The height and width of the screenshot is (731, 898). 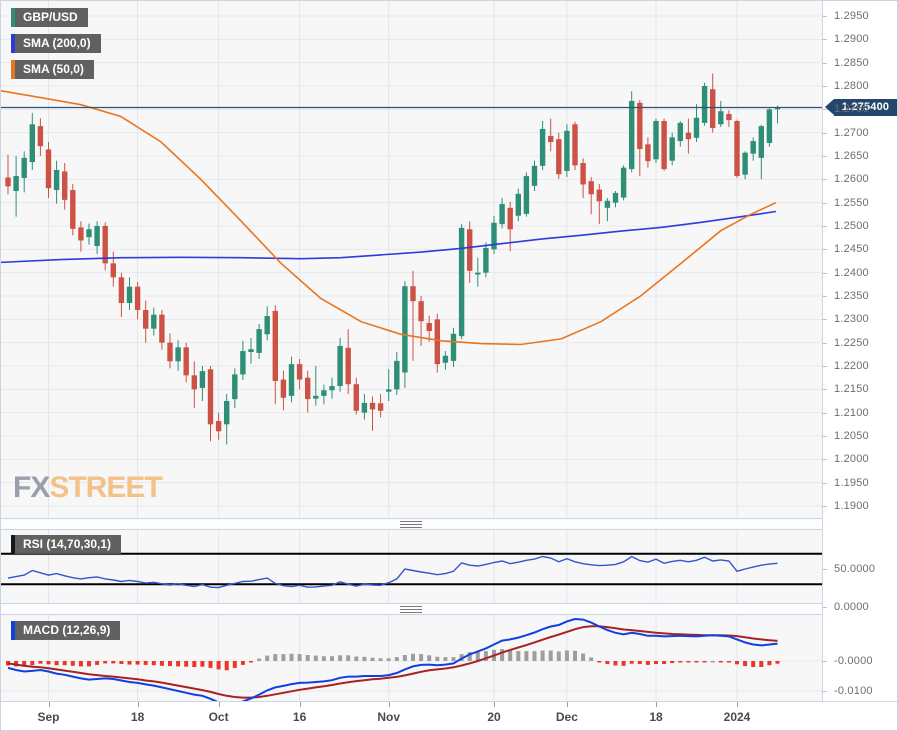 I want to click on price-axis-label: 1.2000, so click(x=851, y=459).